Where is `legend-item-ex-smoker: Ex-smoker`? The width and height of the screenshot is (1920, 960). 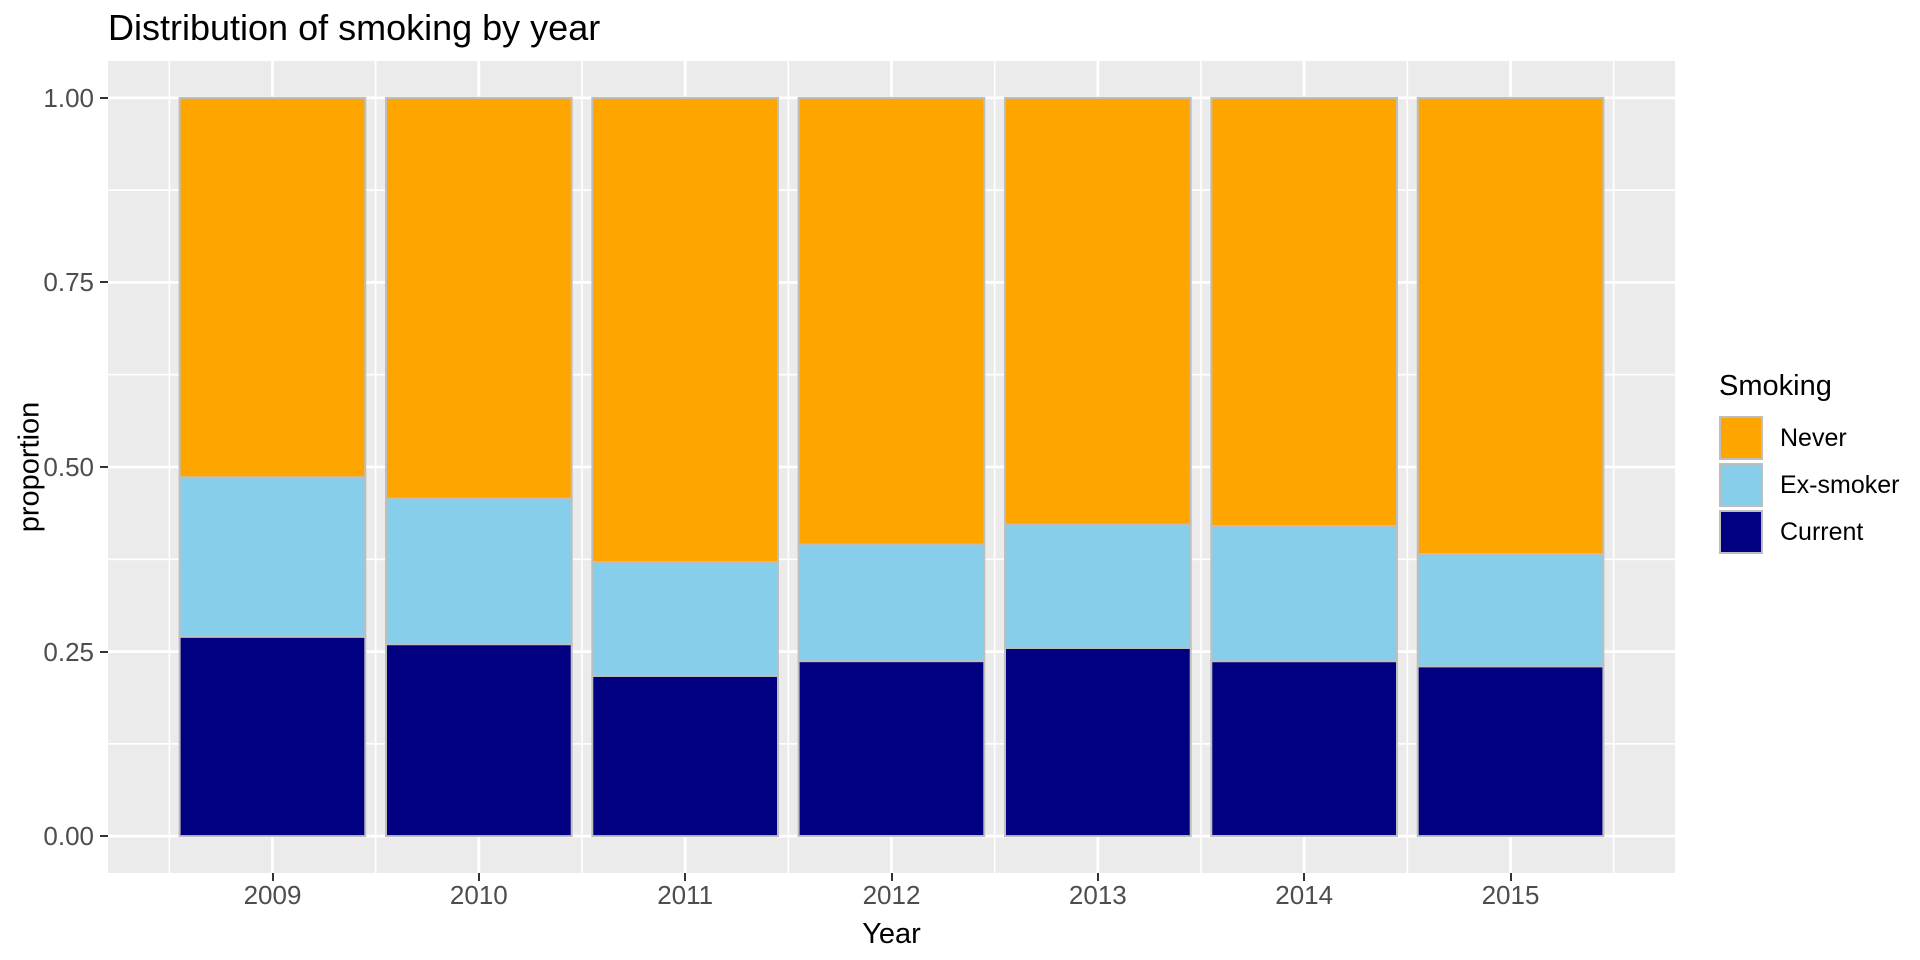 legend-item-ex-smoker: Ex-smoker is located at coordinates (1809, 485).